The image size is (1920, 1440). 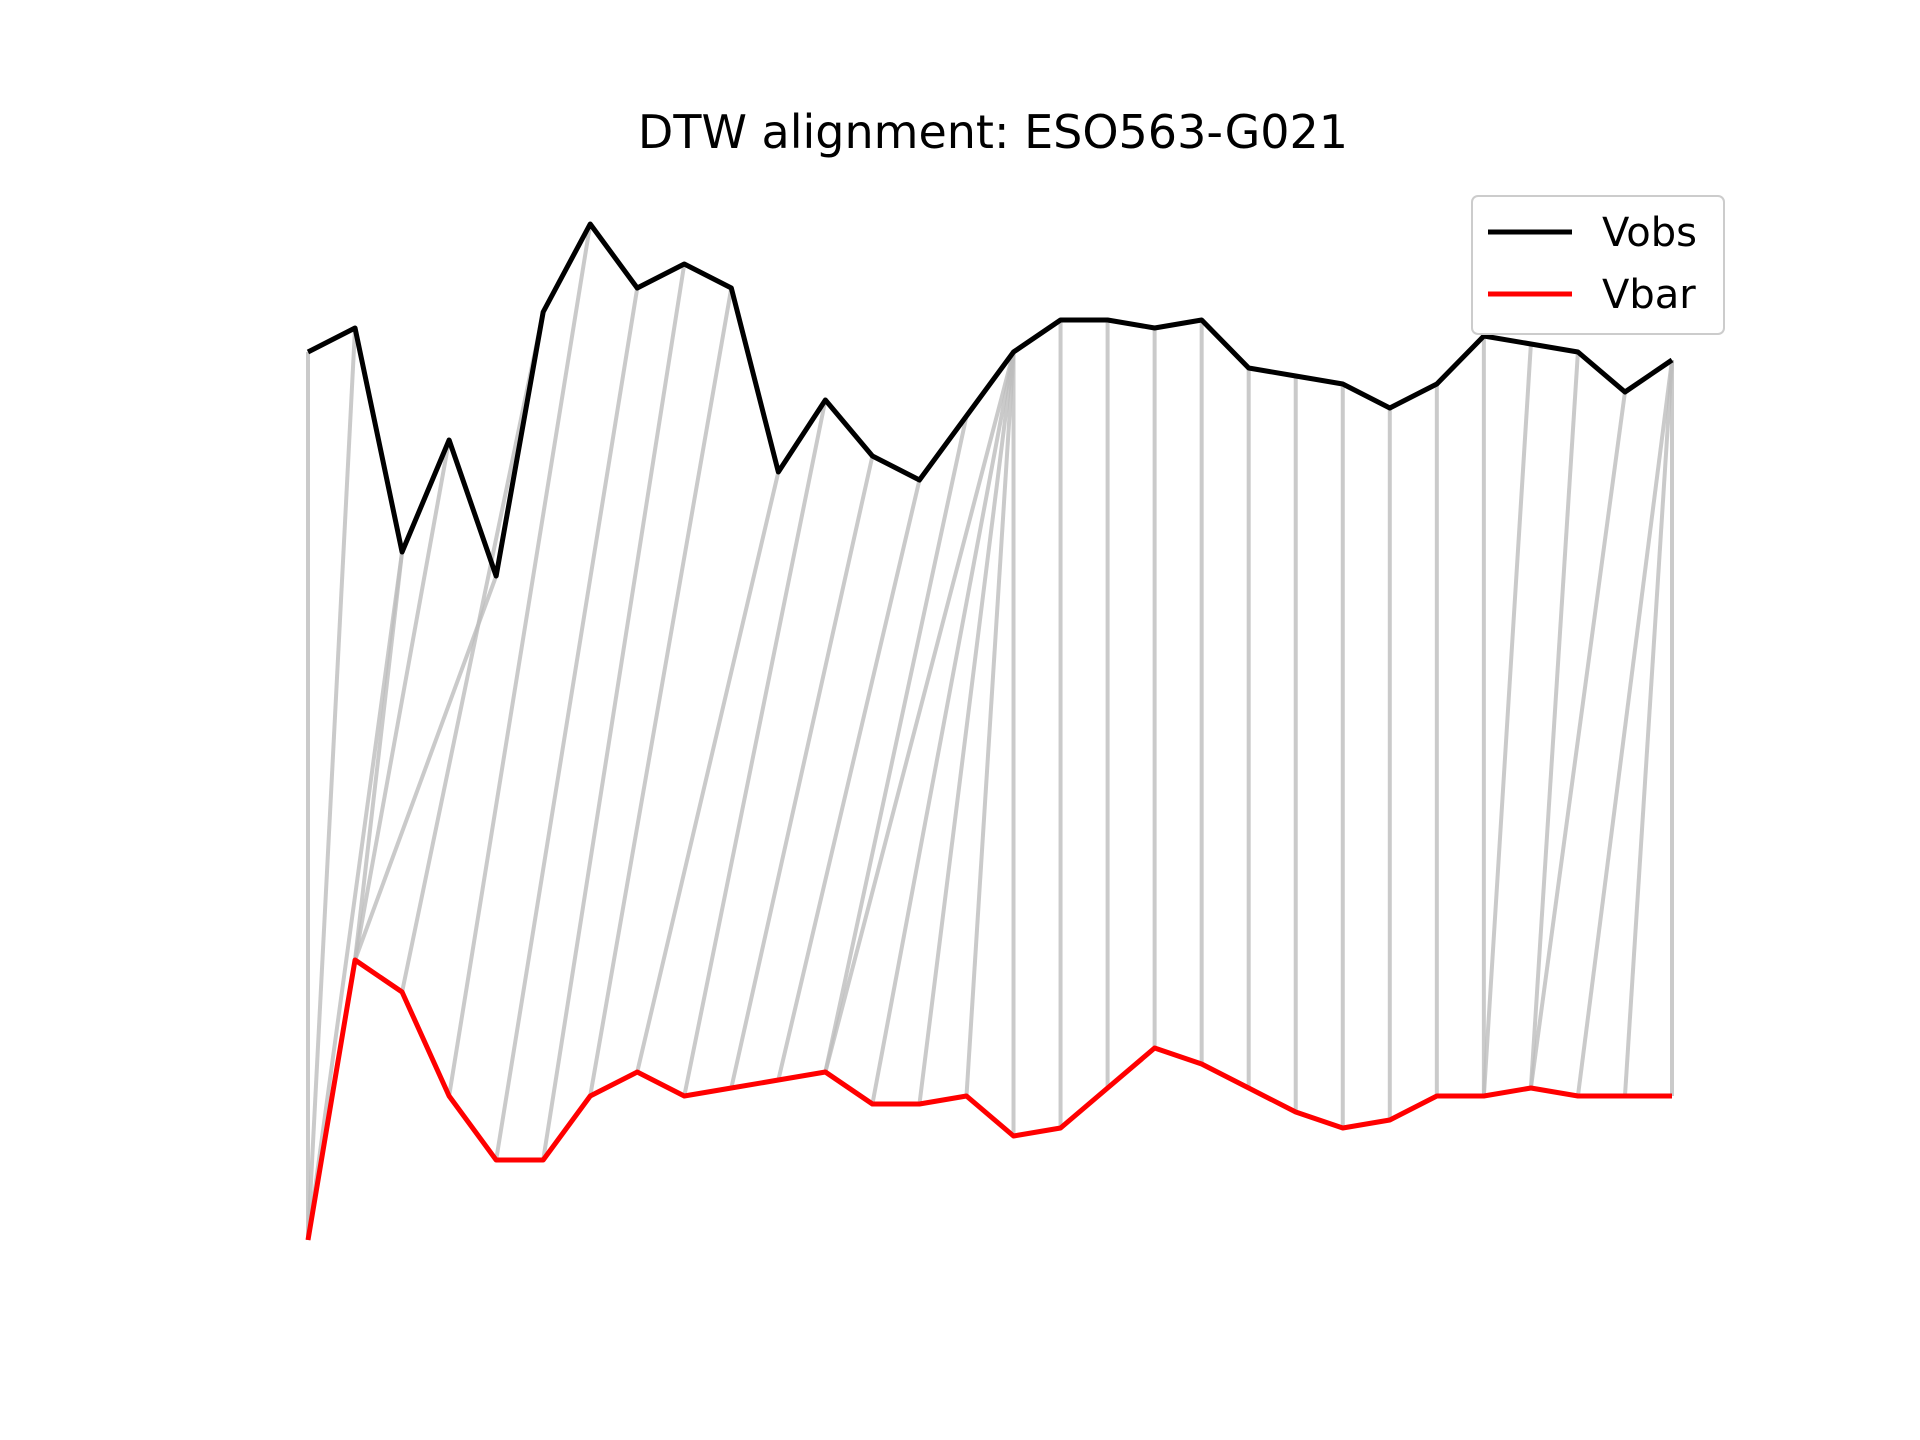 I want to click on legend-label-vobs: Vobs, so click(x=1649, y=233).